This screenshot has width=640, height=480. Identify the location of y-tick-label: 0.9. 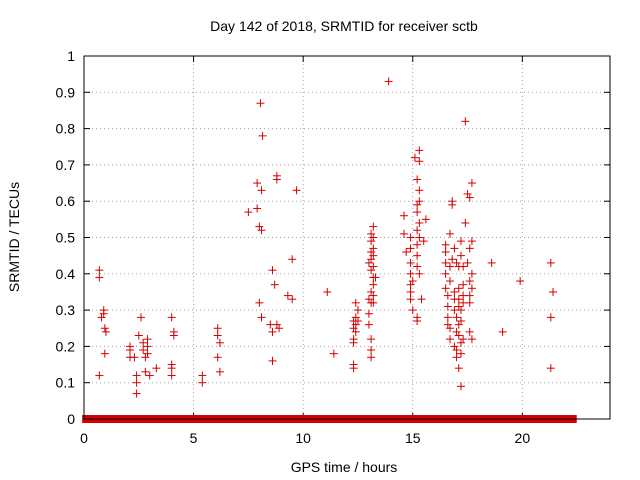
(66, 92).